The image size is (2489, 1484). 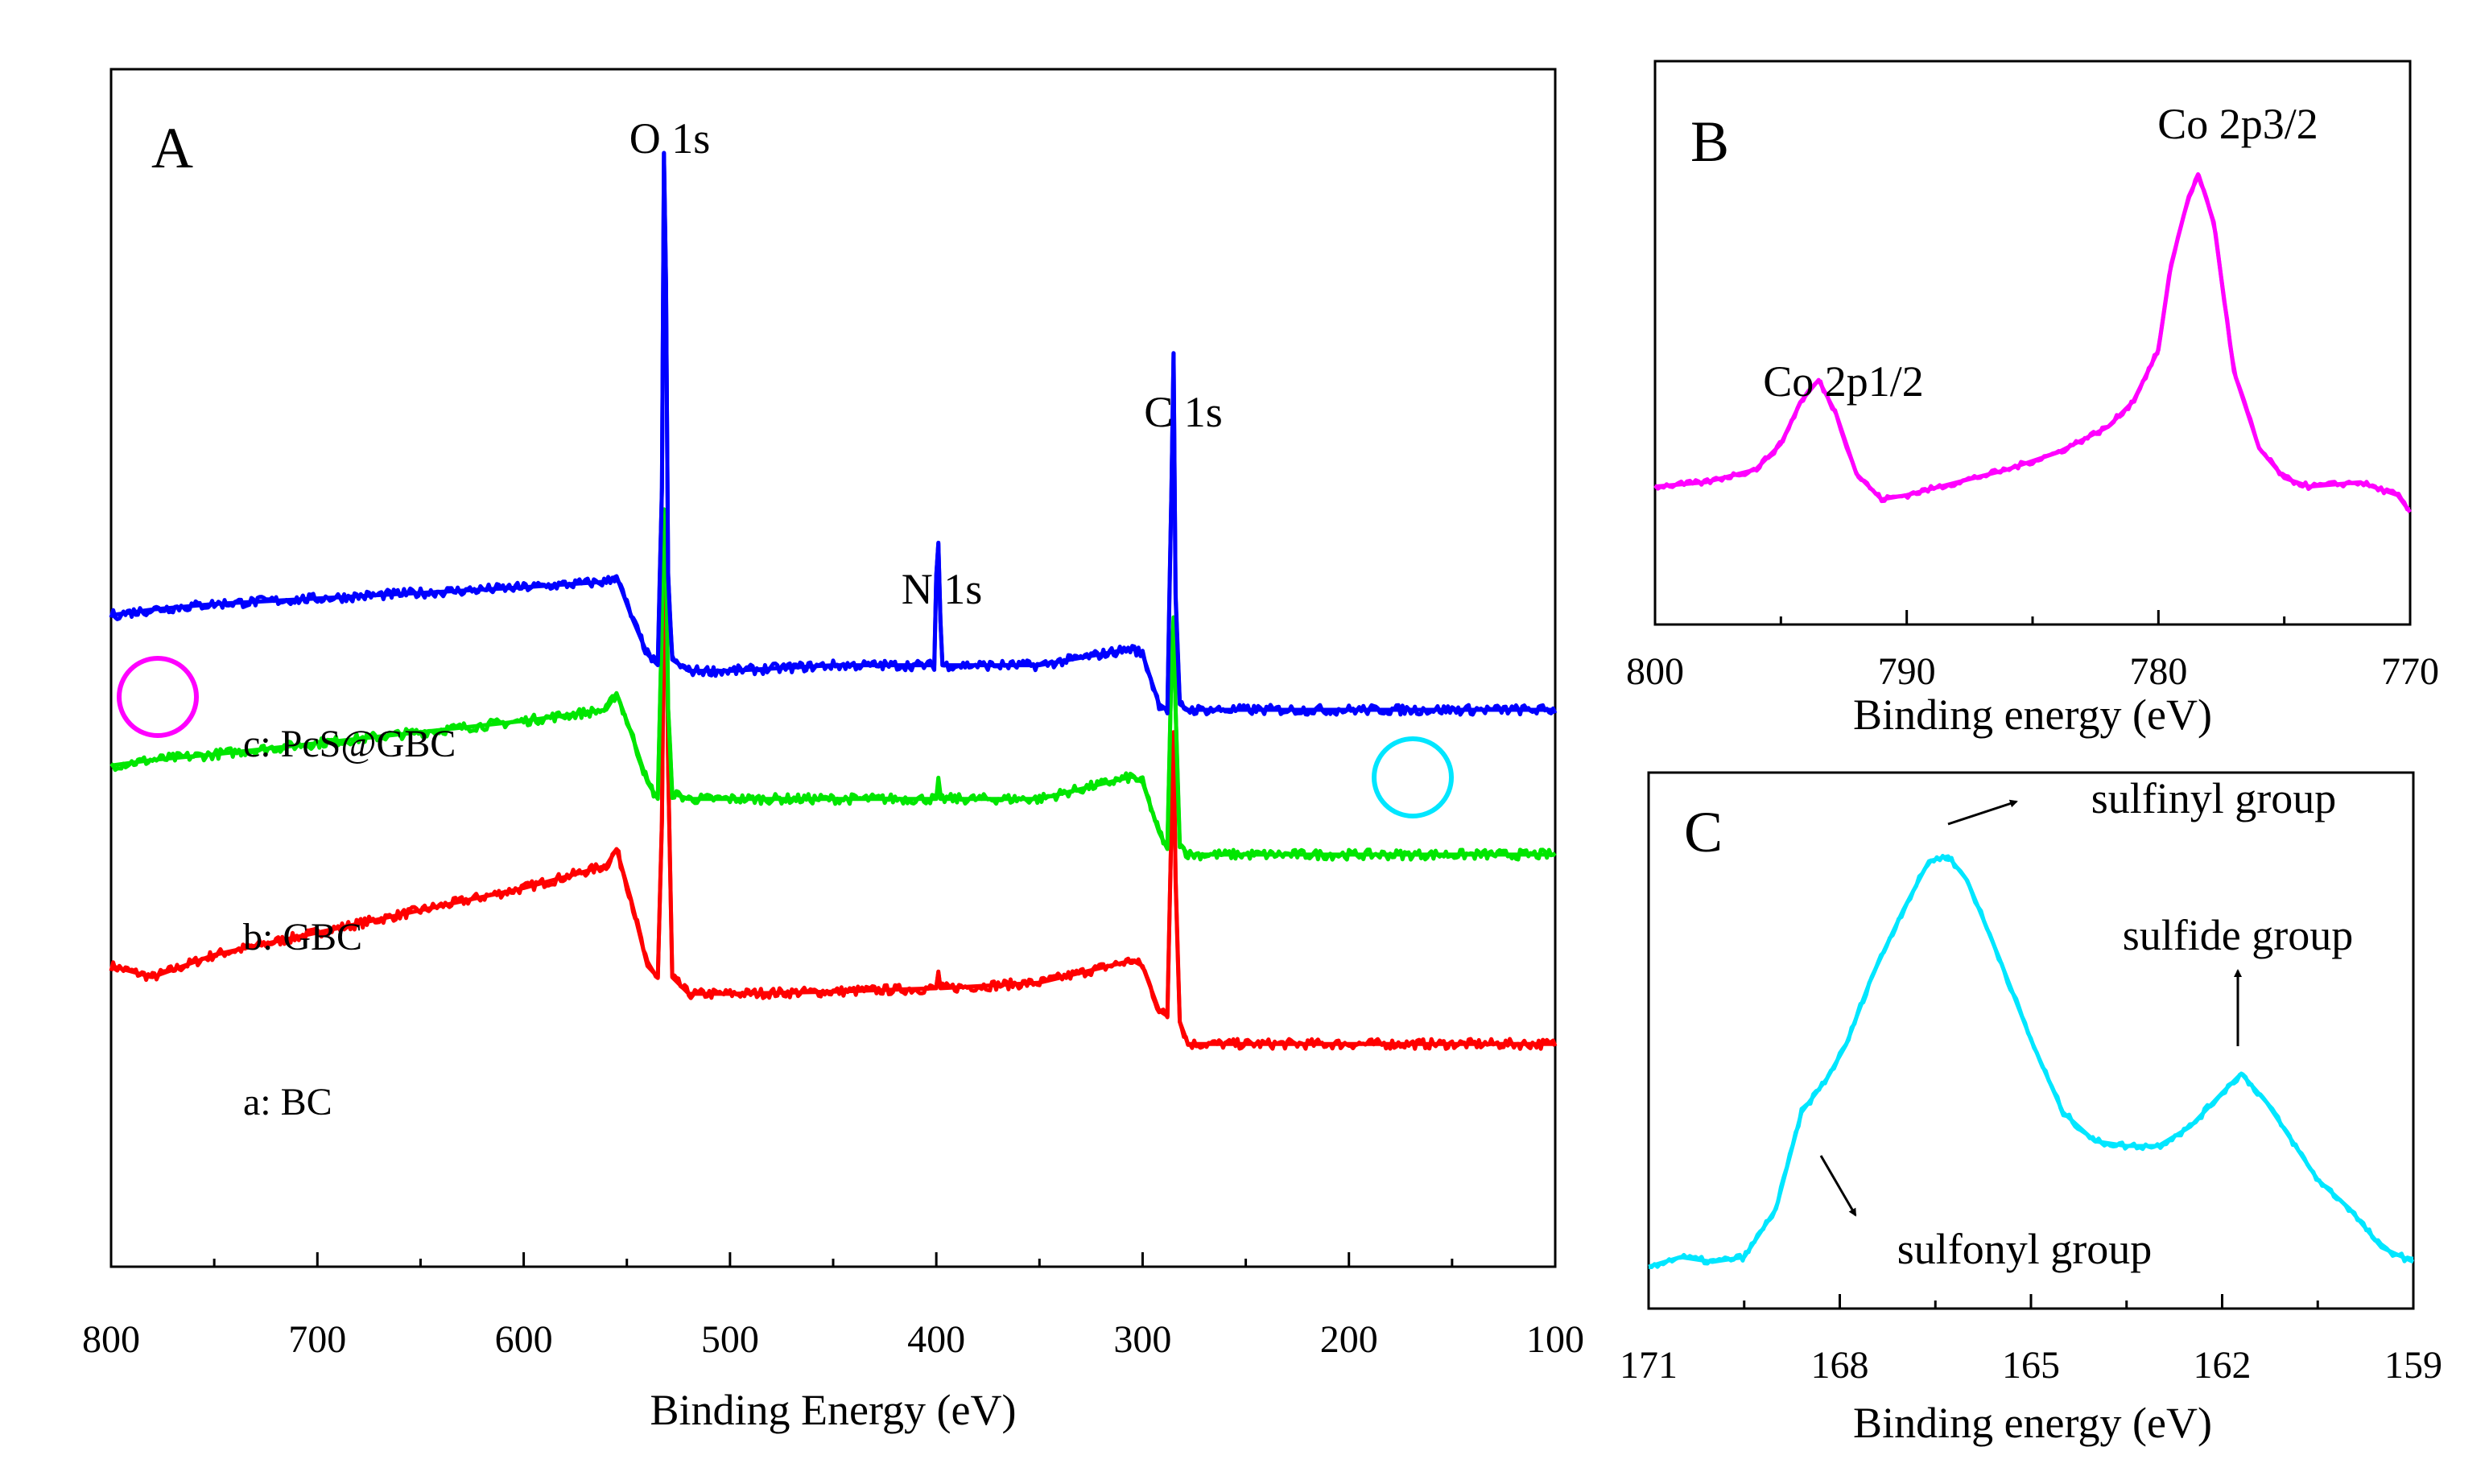 I want to click on x-tick-label: 780, so click(x=2158, y=671).